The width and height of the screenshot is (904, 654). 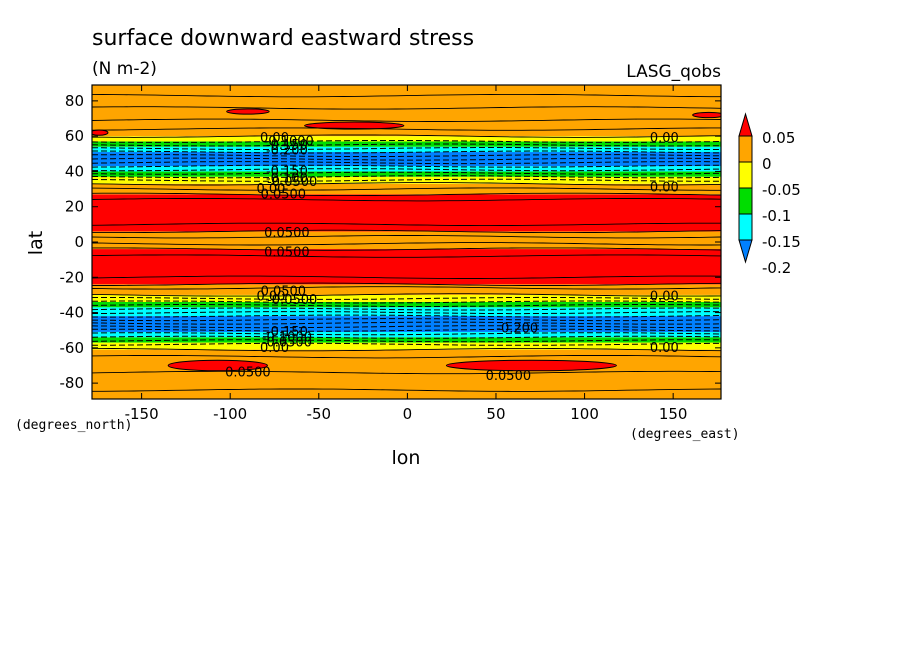 What do you see at coordinates (408, 414) in the screenshot?
I see `x-tick-label: 0` at bounding box center [408, 414].